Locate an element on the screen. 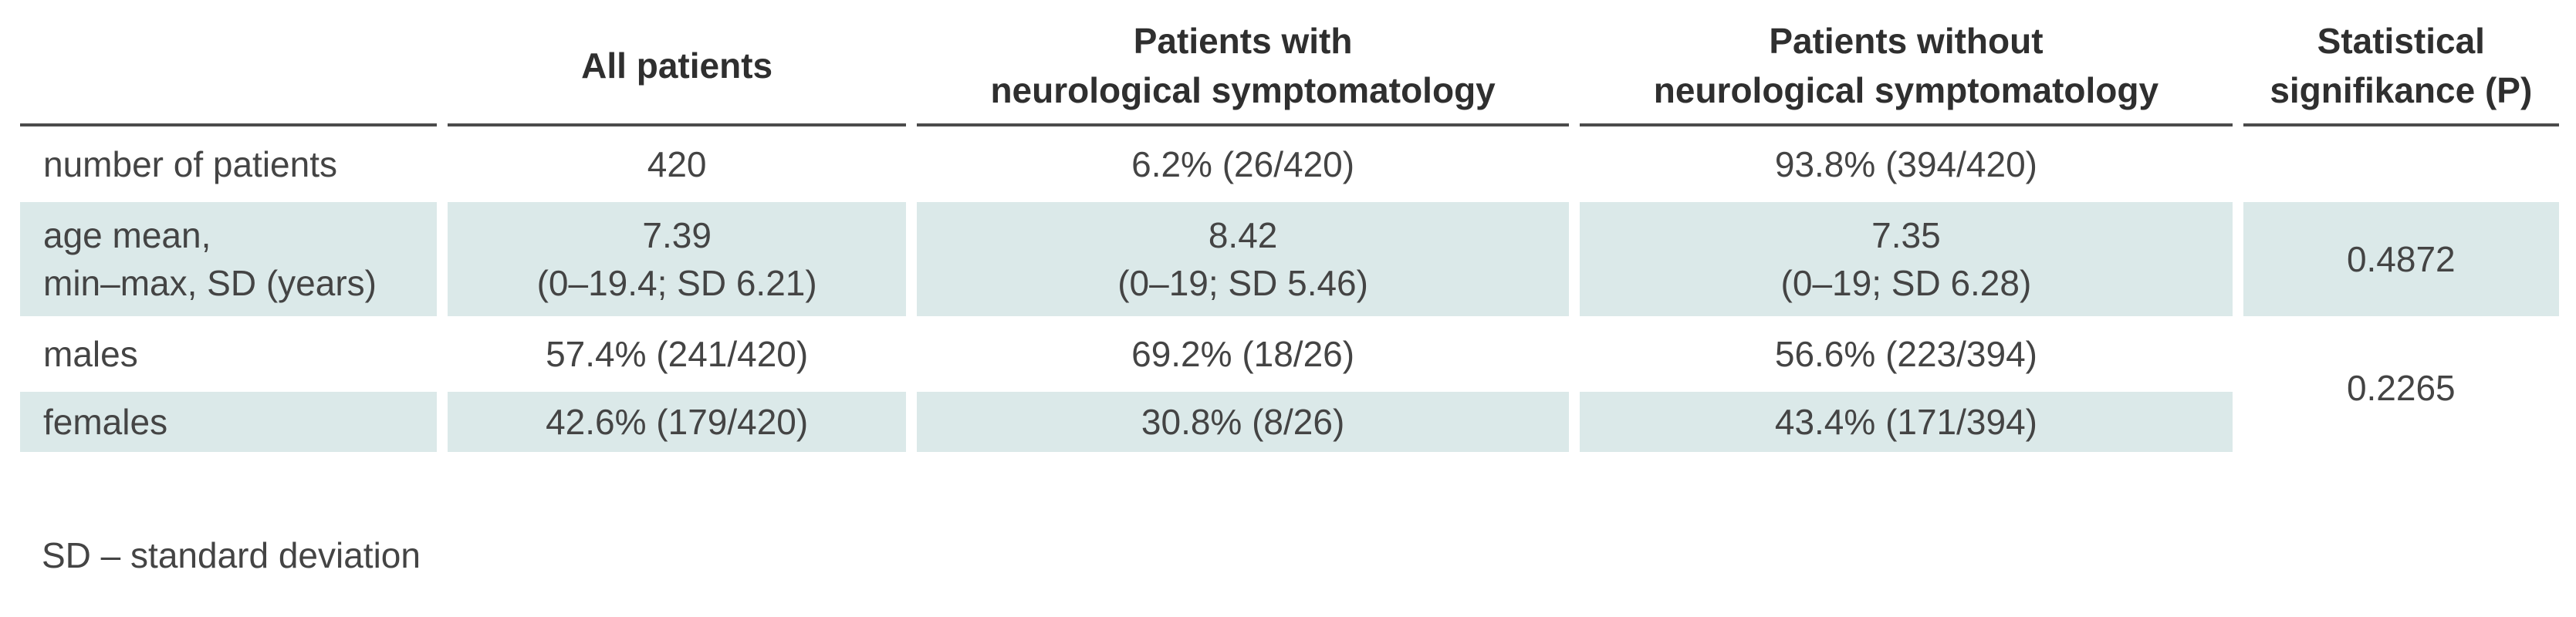  row-label-age-line2: min–max, SD (years) is located at coordinates (210, 283).